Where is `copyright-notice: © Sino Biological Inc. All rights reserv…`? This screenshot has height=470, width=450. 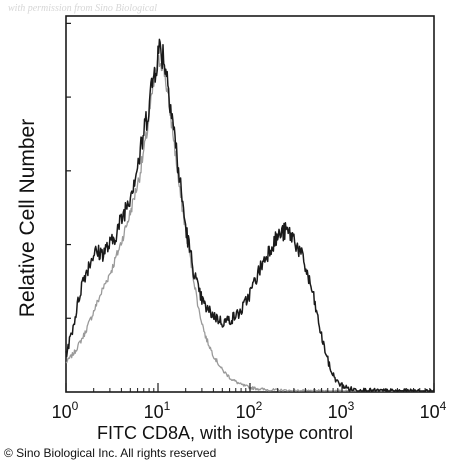 copyright-notice: © Sino Biological Inc. All rights reserv… is located at coordinates (110, 453).